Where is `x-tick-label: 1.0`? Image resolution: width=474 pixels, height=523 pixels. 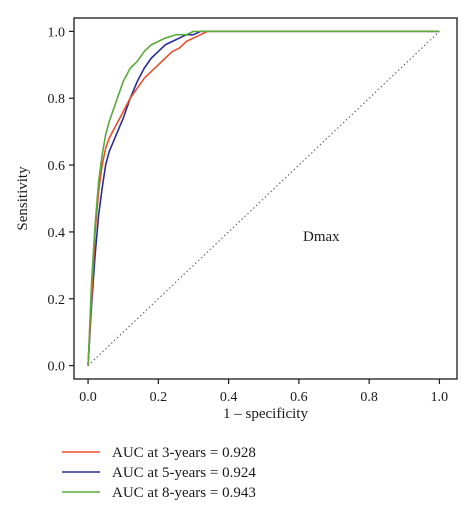
x-tick-label: 1.0 is located at coordinates (440, 397).